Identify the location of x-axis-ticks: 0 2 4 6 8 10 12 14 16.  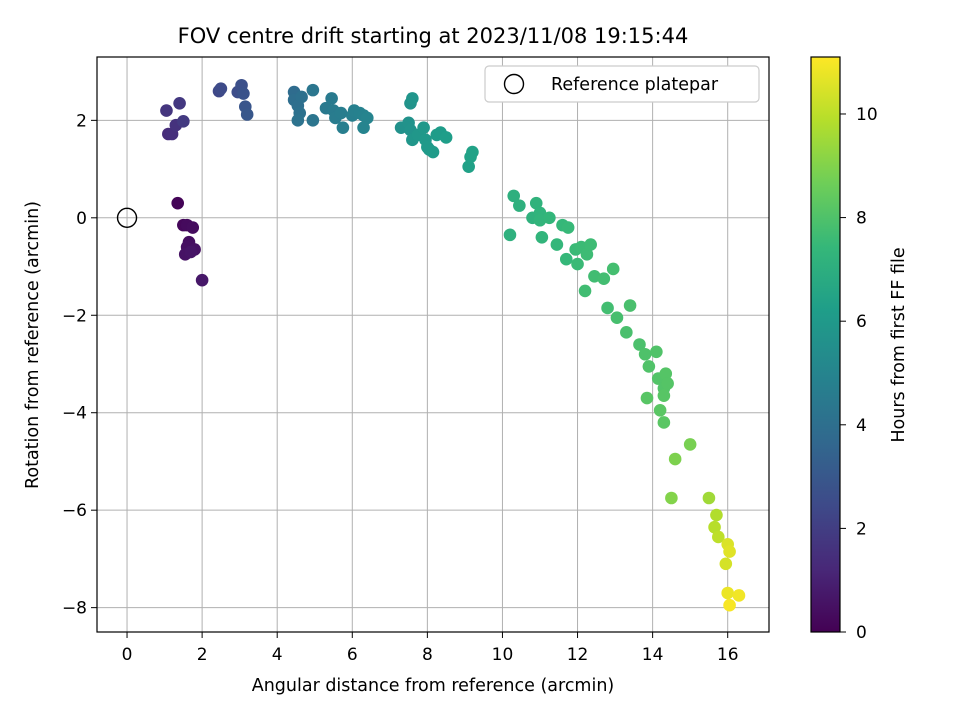
(430, 648).